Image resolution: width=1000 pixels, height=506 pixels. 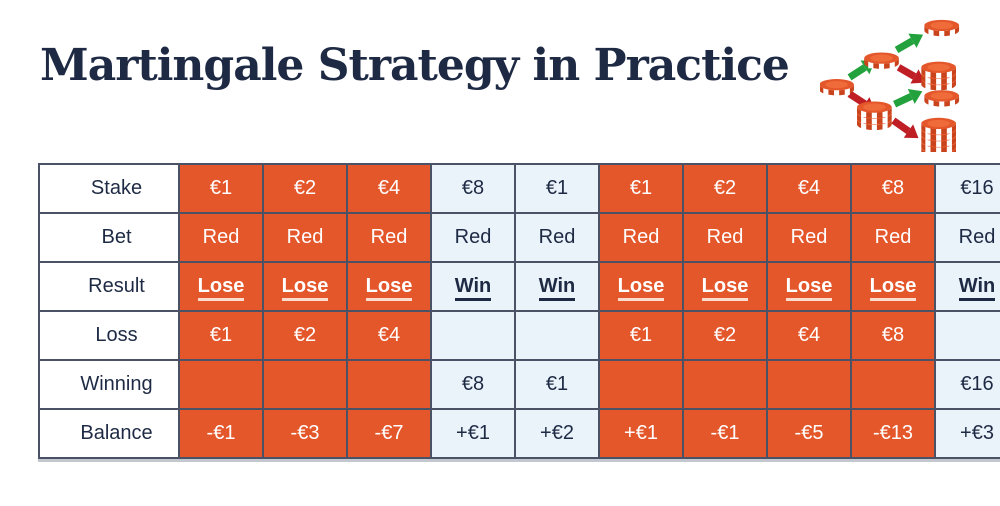 What do you see at coordinates (641, 433) in the screenshot?
I see `cell-balance-col6: +€1` at bounding box center [641, 433].